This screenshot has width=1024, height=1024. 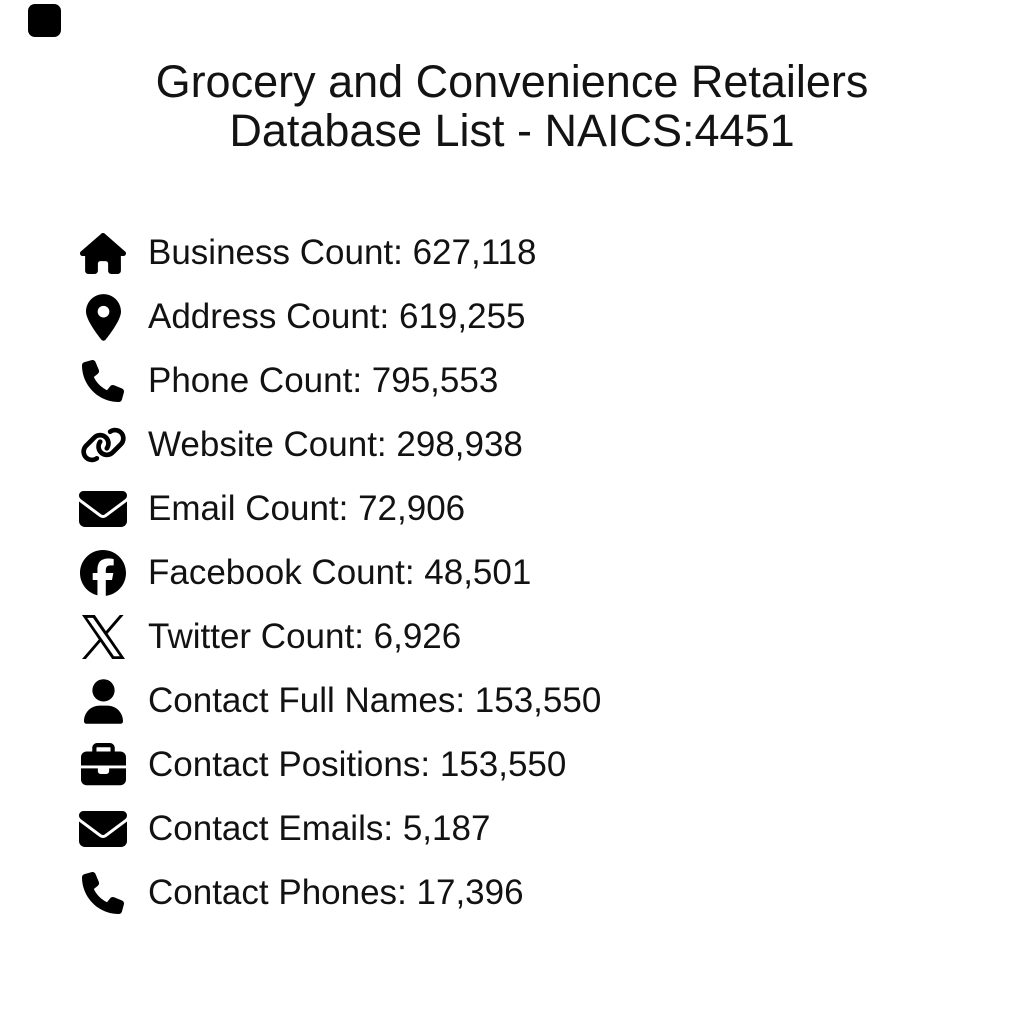 I want to click on x-twitter-icon, so click(x=103, y=637).